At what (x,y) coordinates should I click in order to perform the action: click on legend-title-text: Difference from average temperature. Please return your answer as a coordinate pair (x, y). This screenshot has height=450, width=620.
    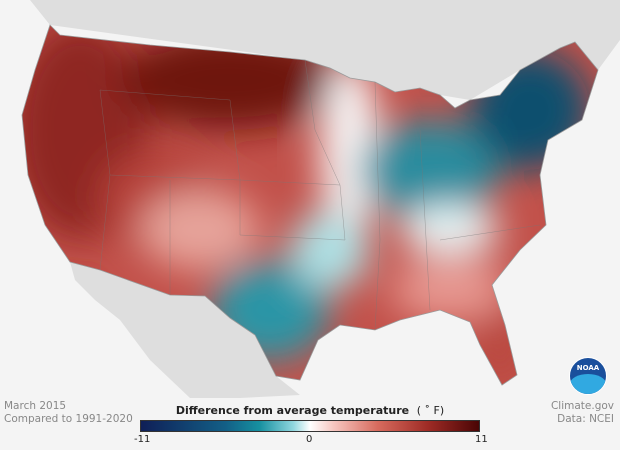
    Looking at the image, I should click on (292, 410).